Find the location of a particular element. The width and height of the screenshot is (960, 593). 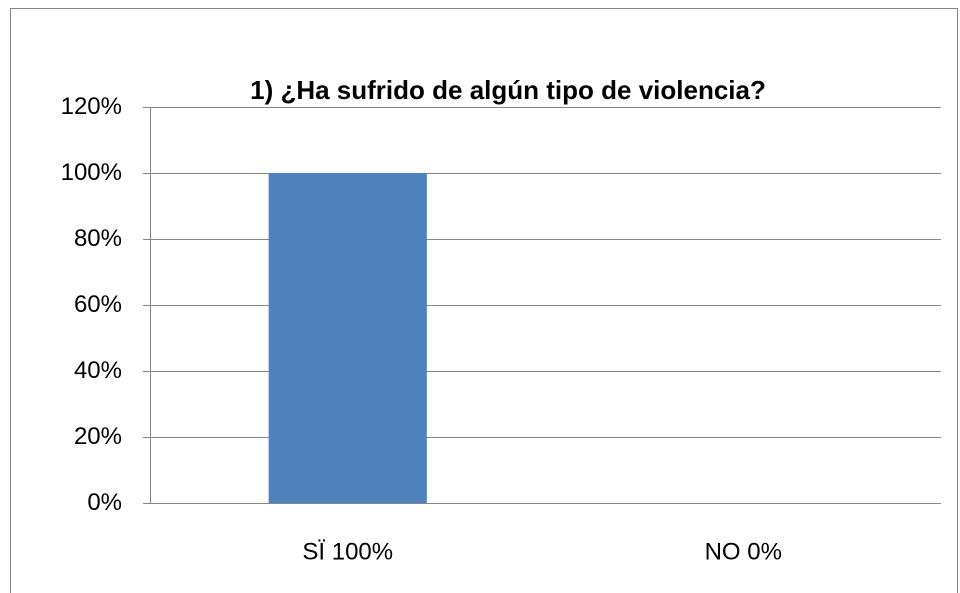

y-tick-label: 120% is located at coordinates (91, 106).